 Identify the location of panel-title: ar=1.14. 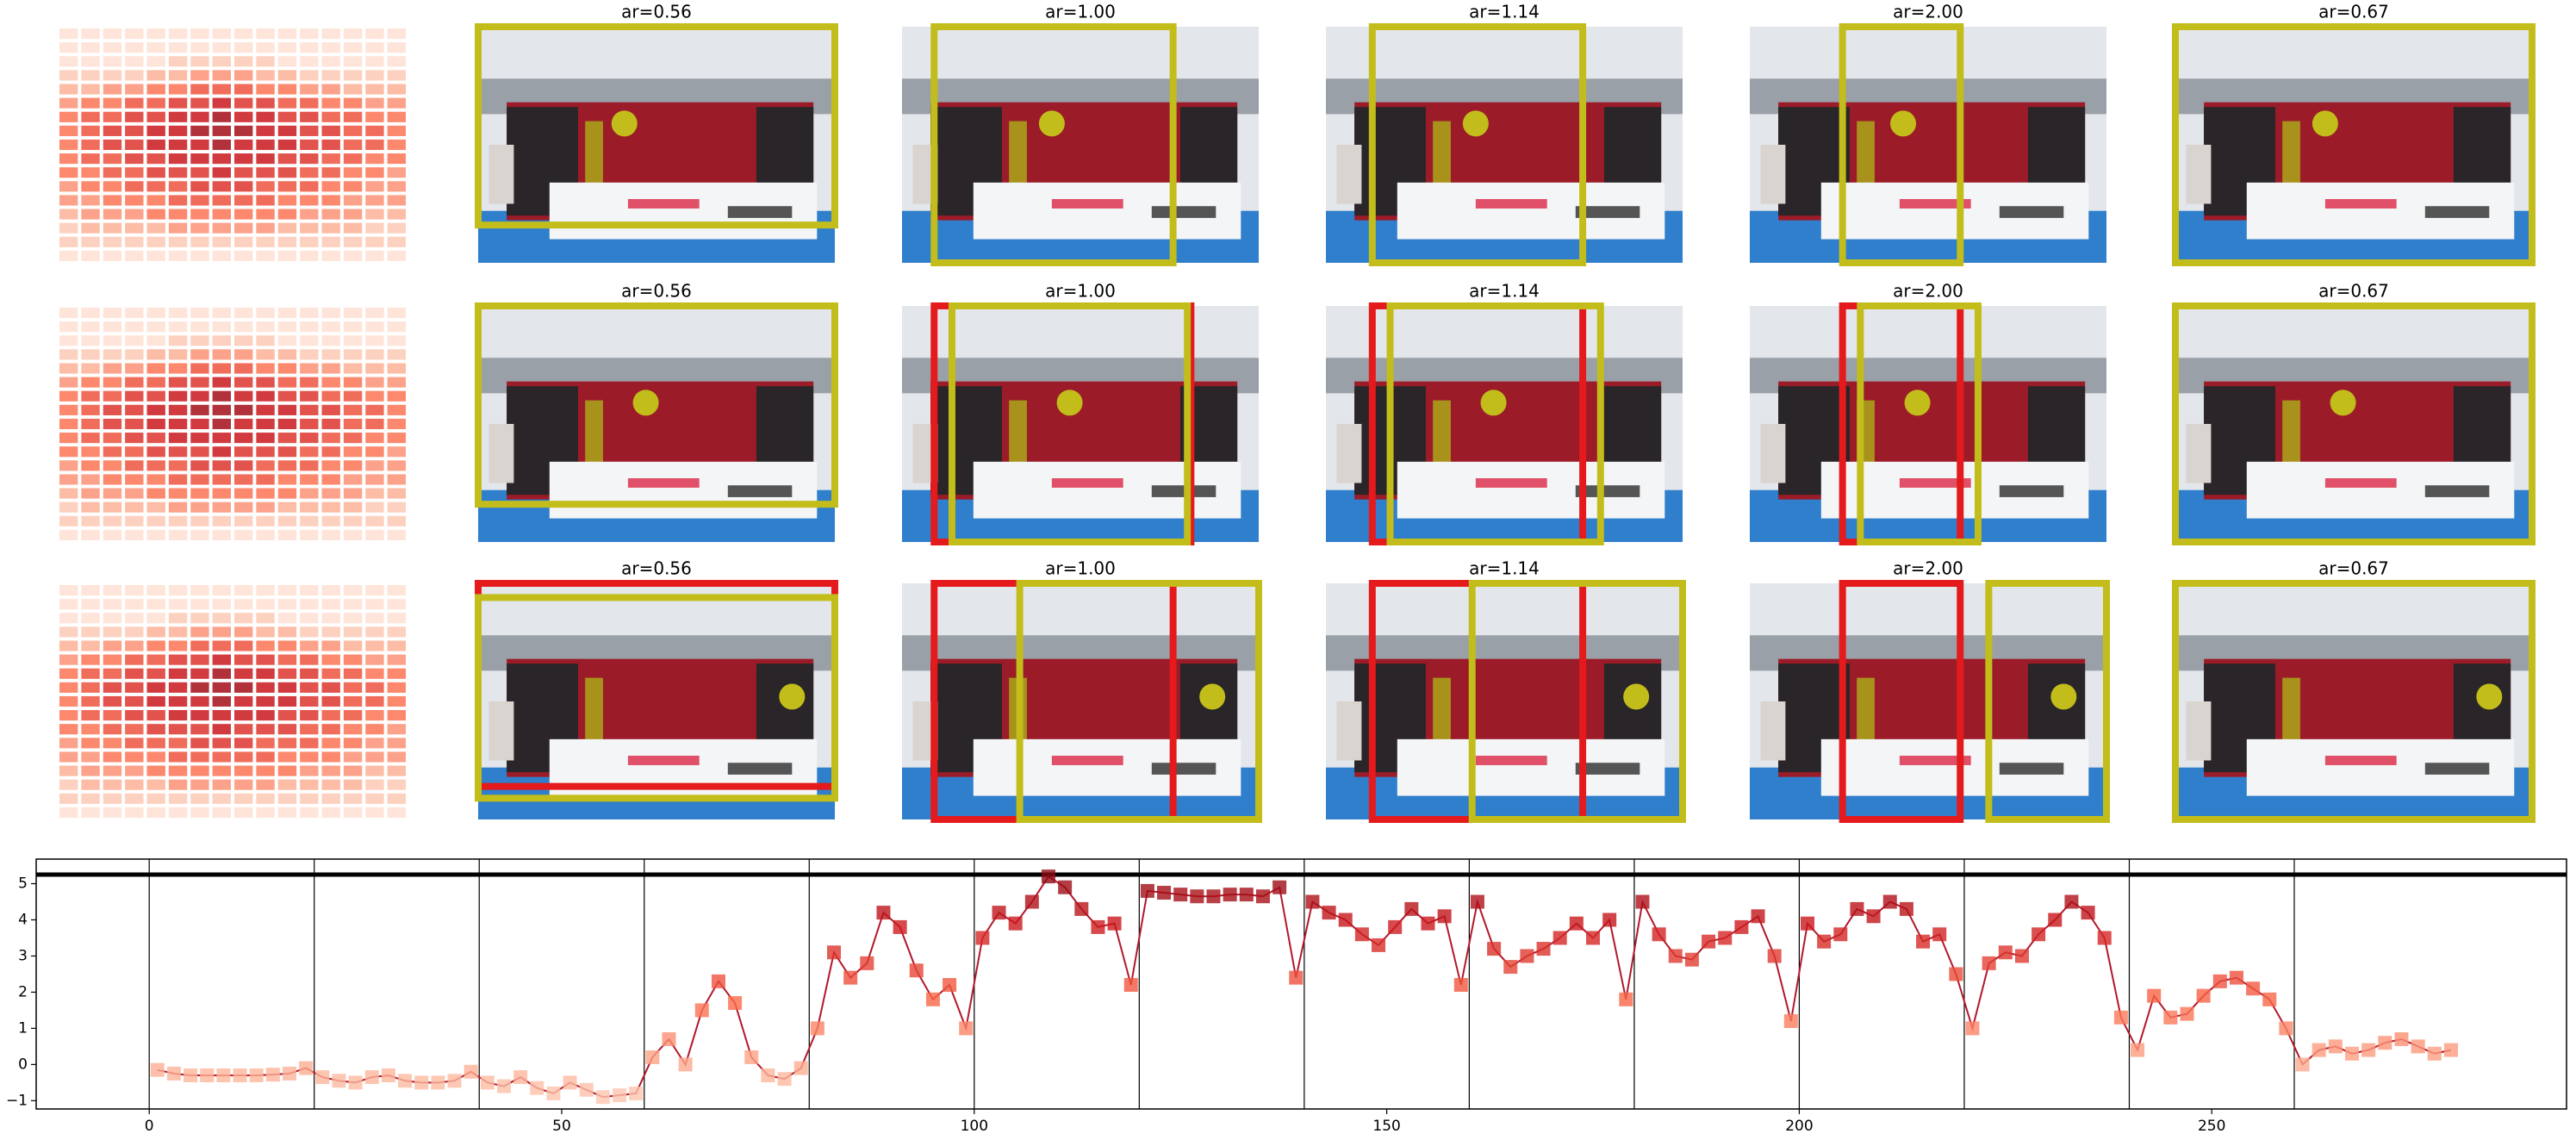
(1504, 291).